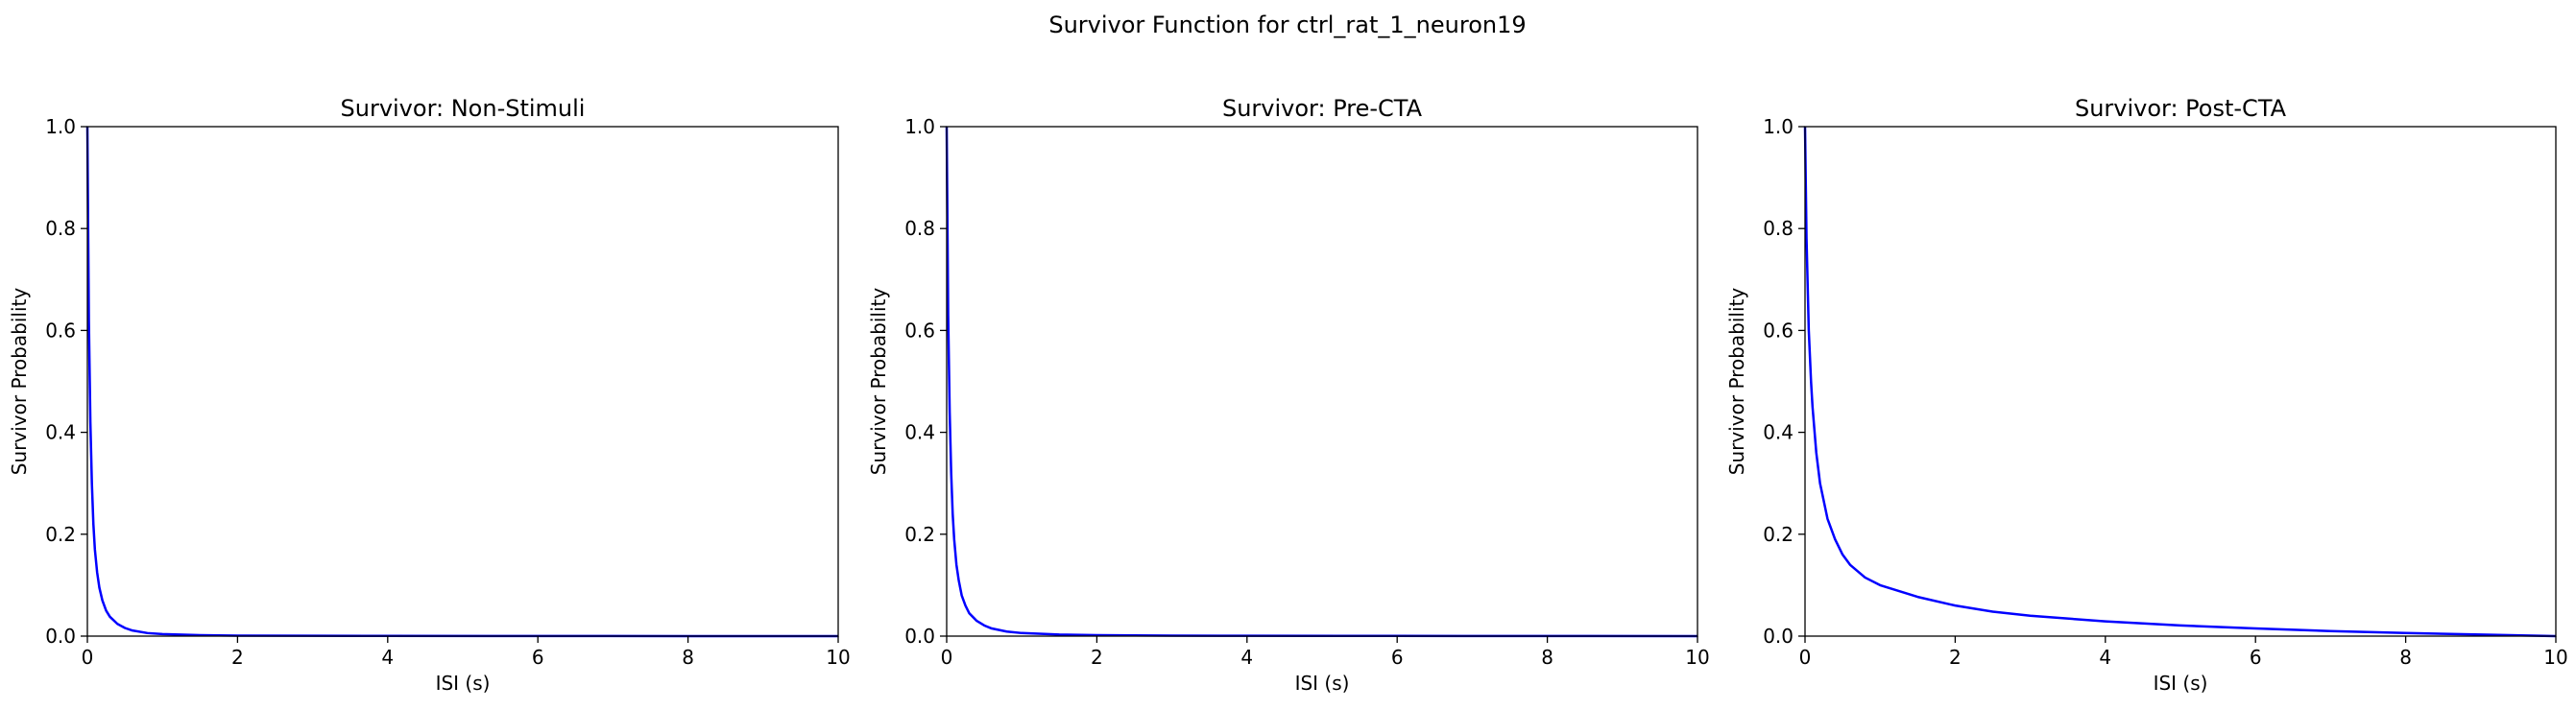  I want to click on chart-title: Survivor: Pre-CTA, so click(1322, 108).